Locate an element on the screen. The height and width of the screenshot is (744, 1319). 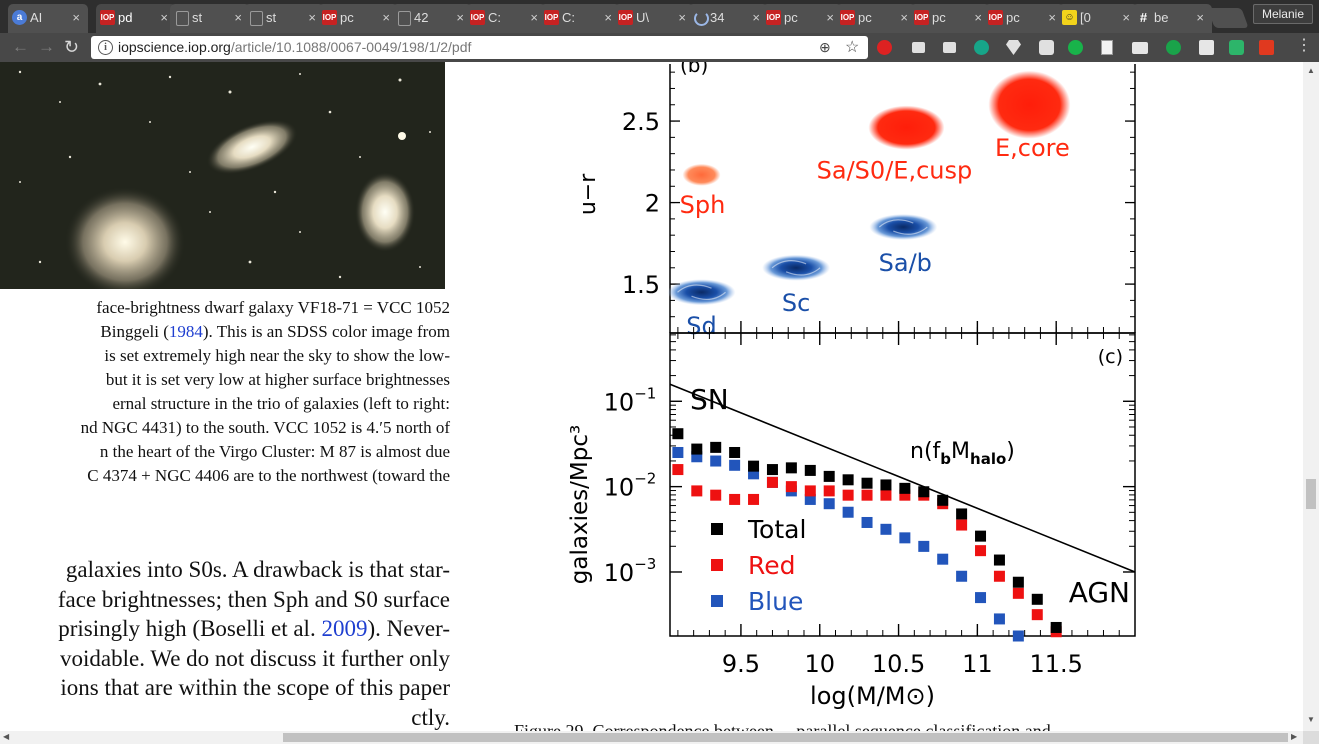
loading-icon is located at coordinates (701, 18).